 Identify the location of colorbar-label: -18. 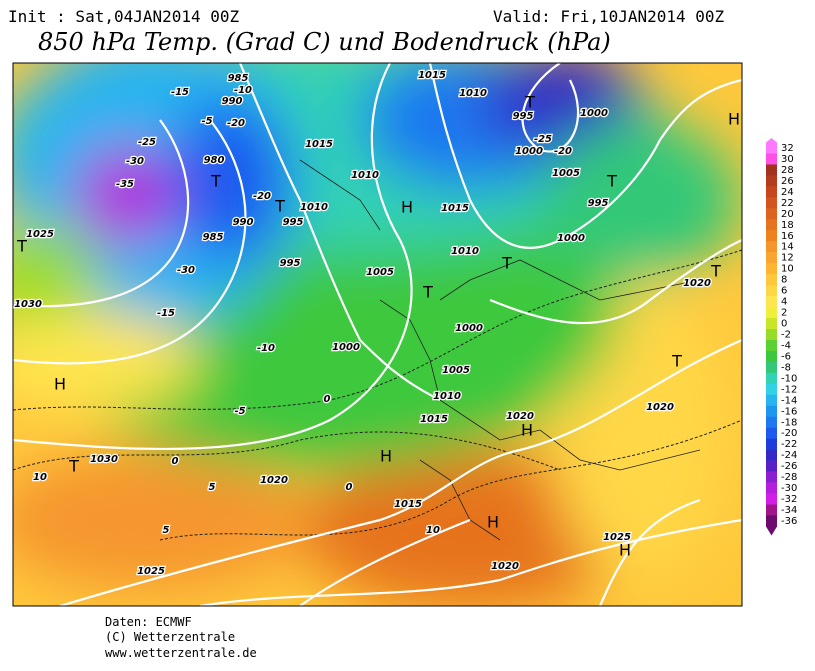
(789, 422).